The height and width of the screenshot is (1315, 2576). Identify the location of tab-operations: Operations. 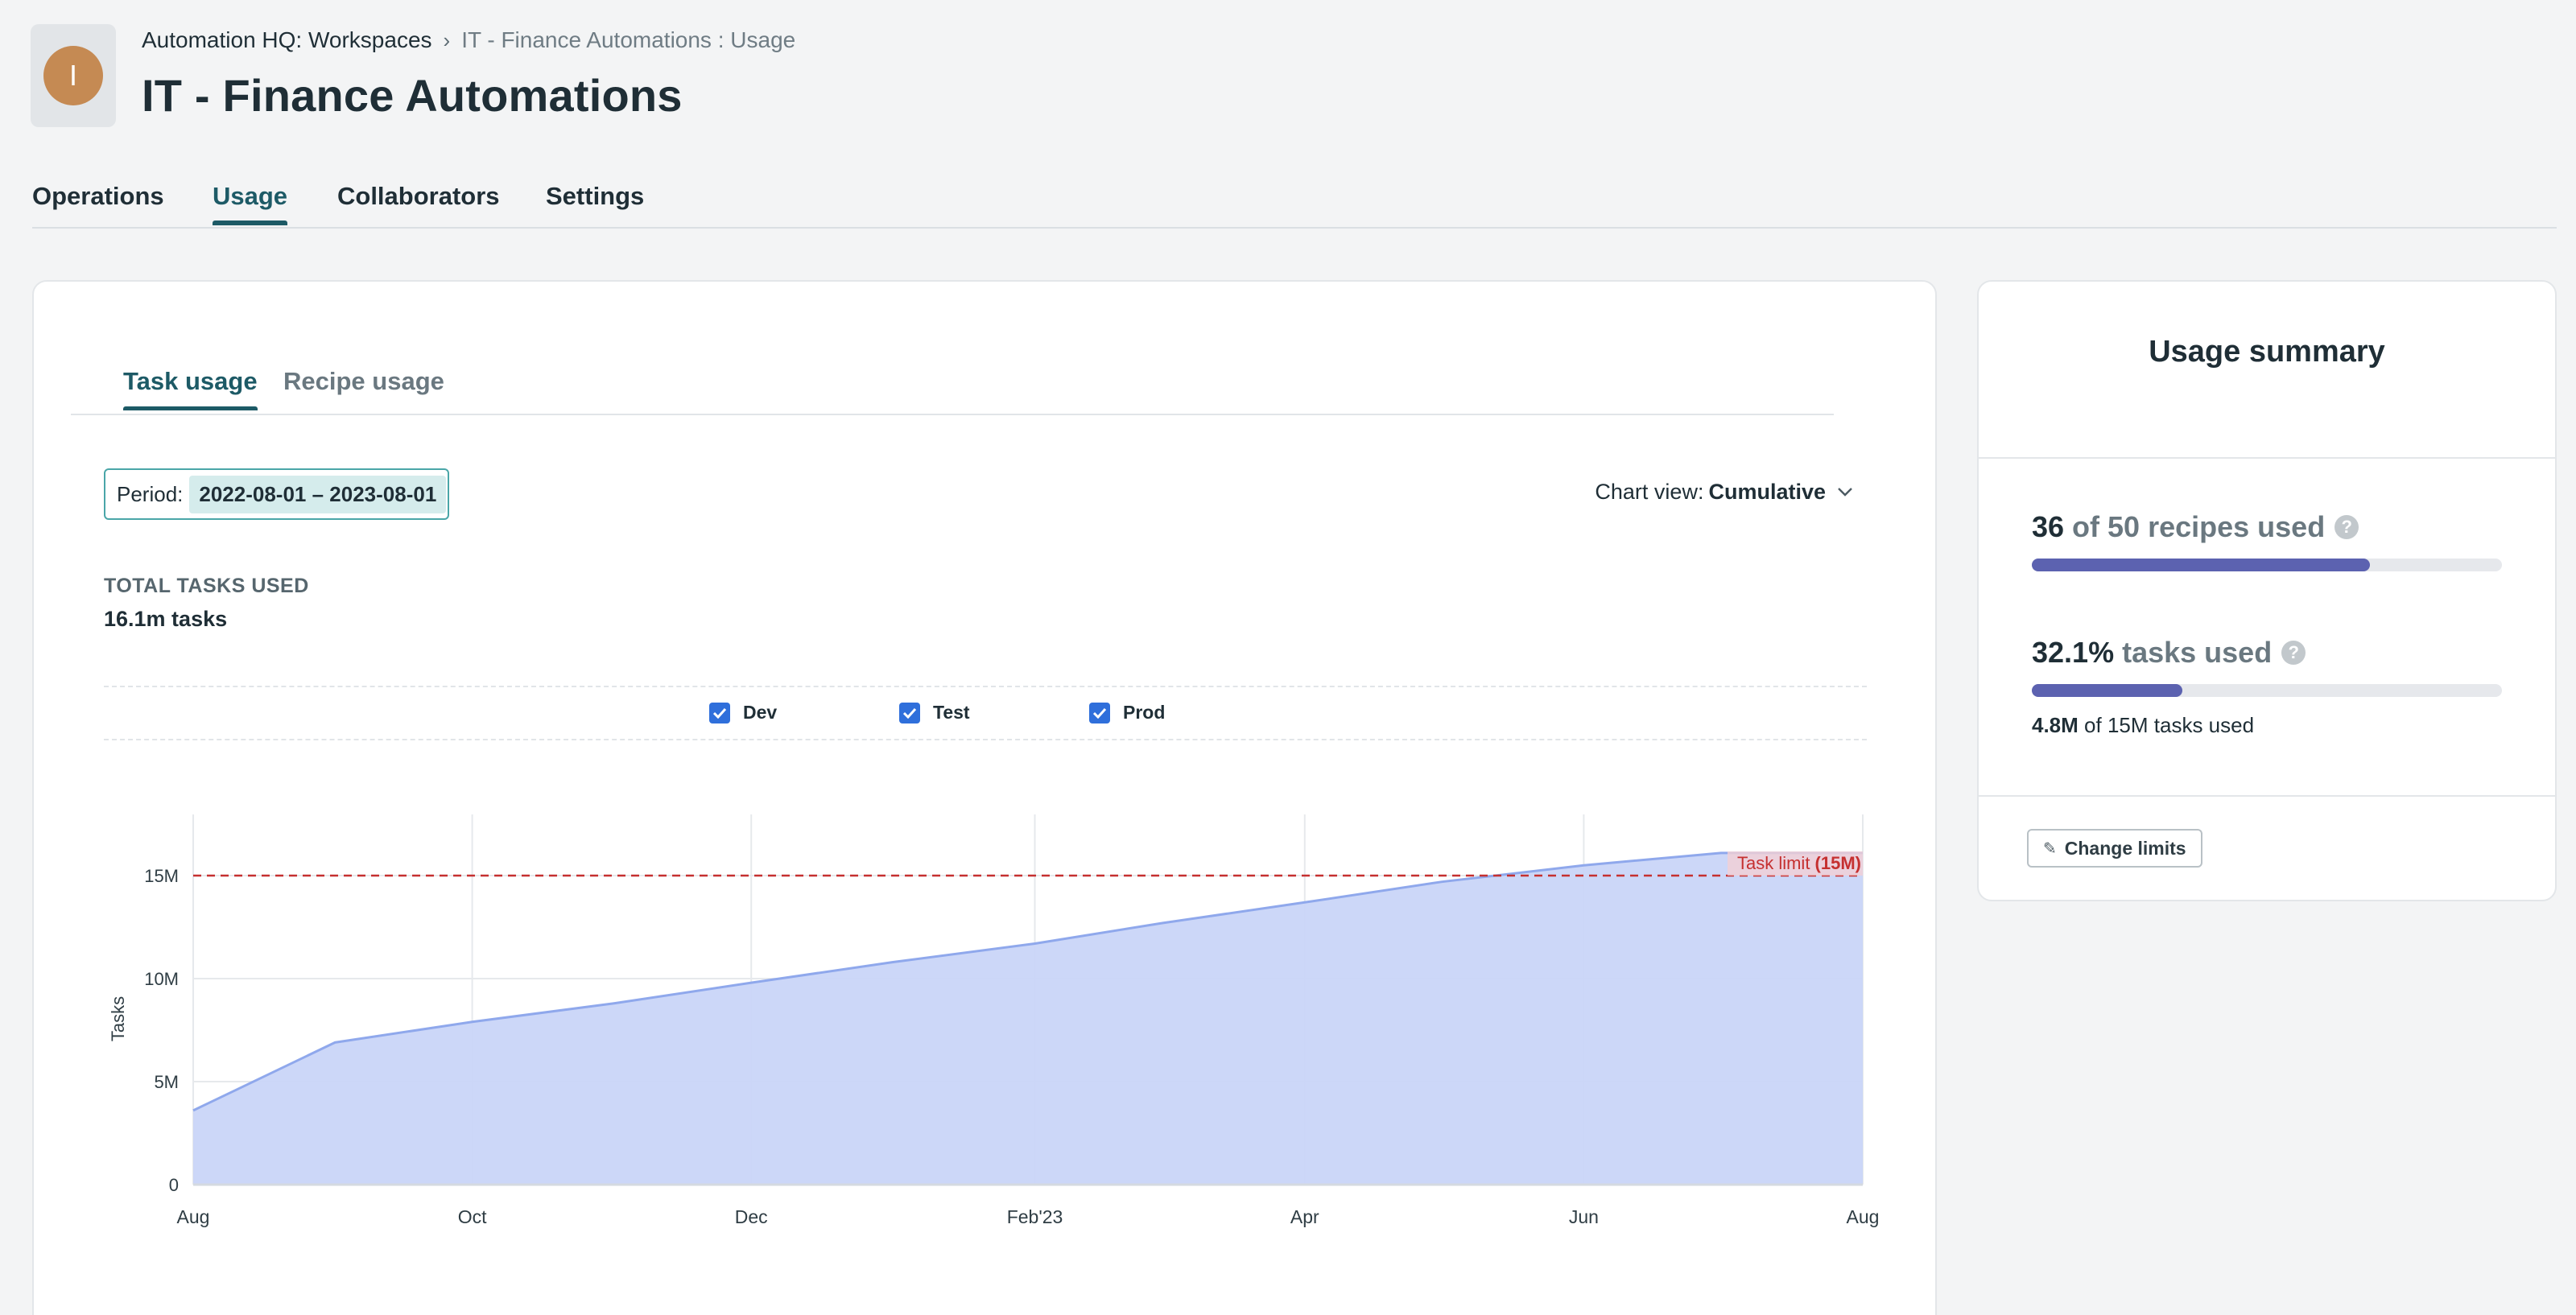
(98, 196).